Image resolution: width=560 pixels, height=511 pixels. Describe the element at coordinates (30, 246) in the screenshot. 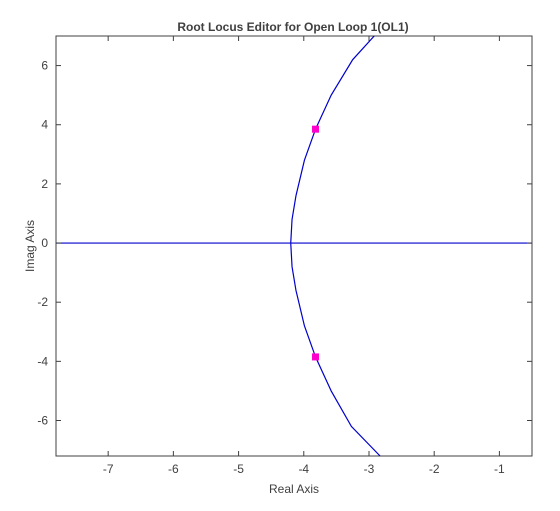

I see `y-axis-label: Imag Axis` at that location.